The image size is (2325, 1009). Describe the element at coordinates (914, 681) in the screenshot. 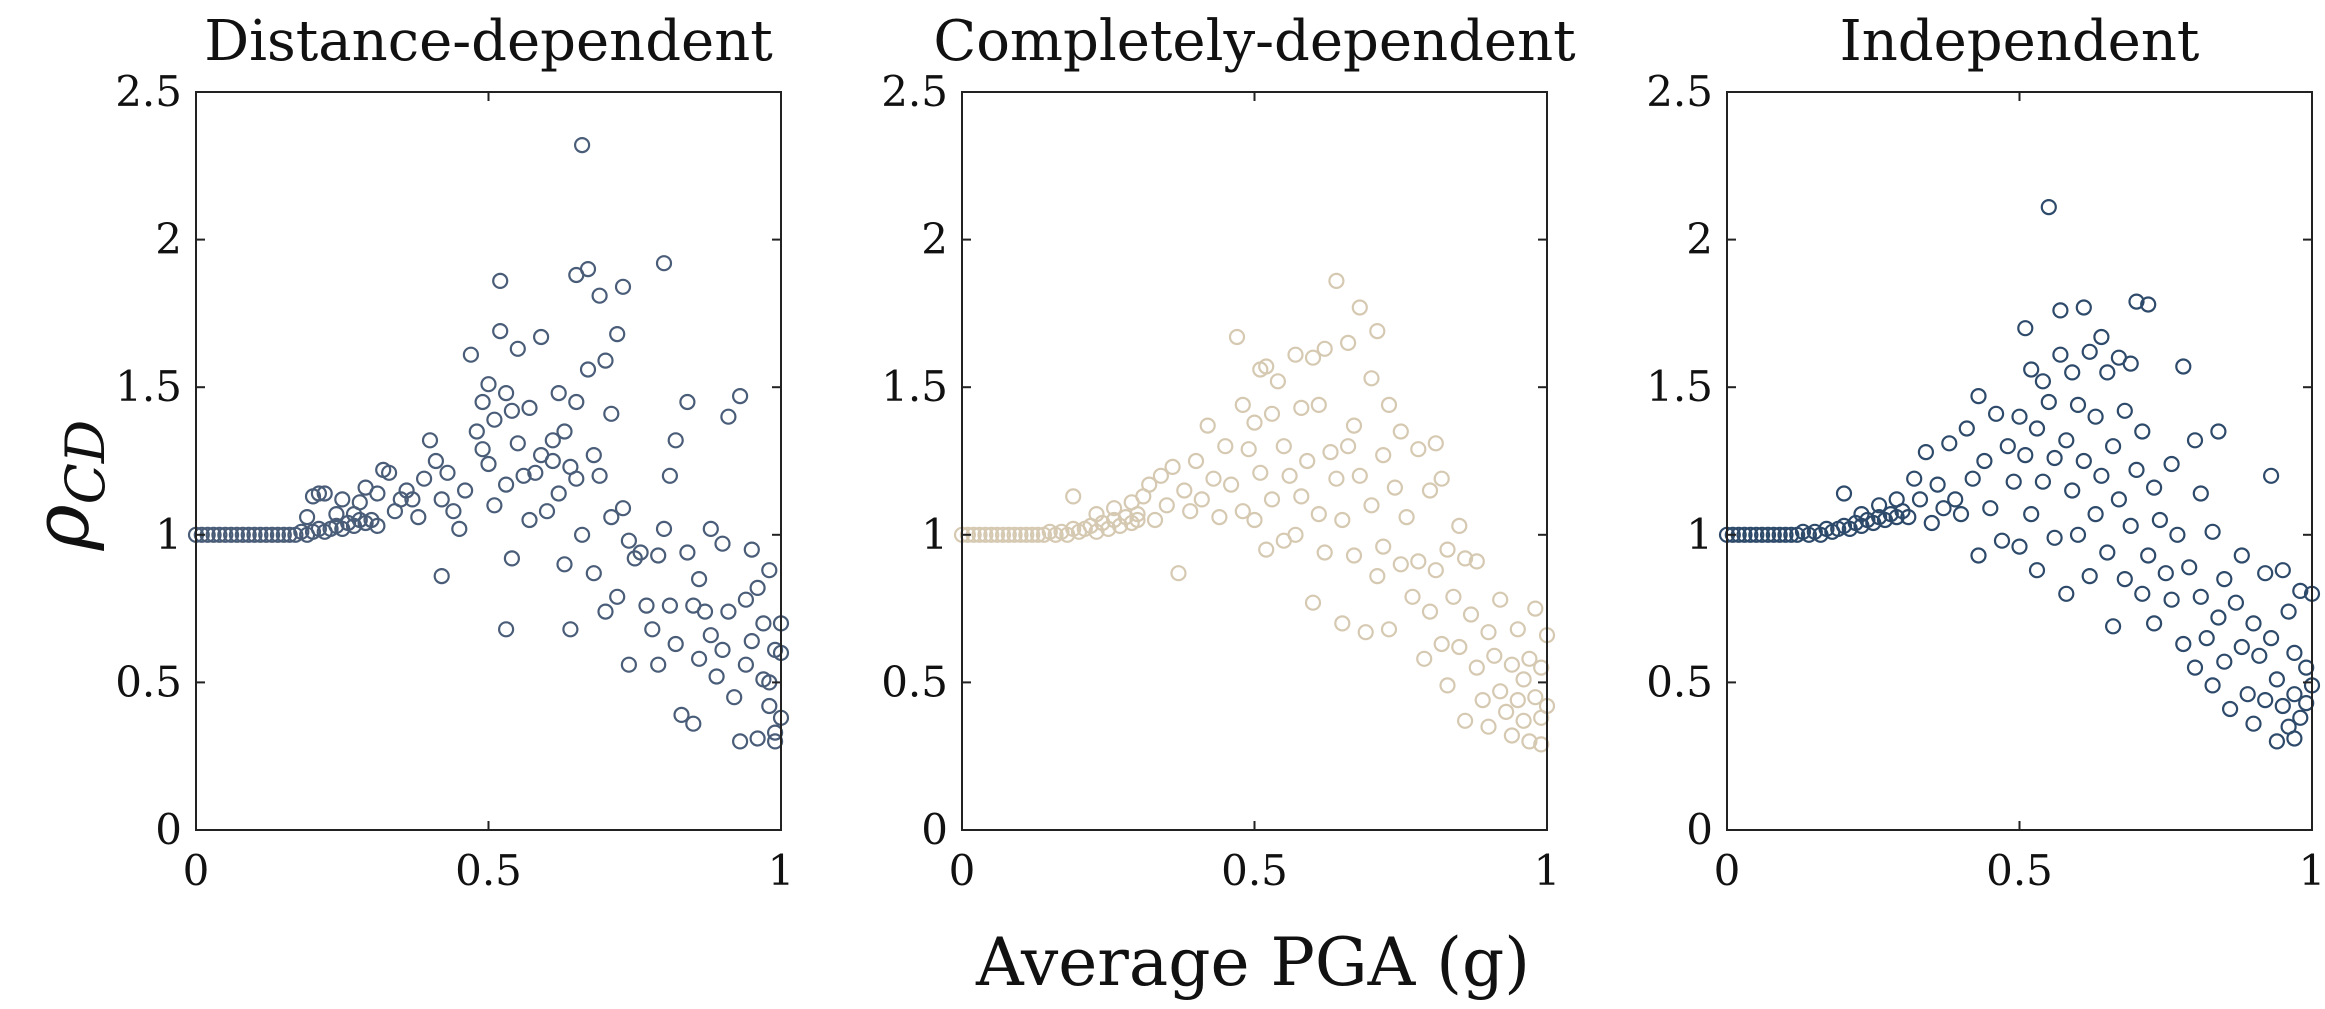

I see `y-tick-label: 0.5` at that location.